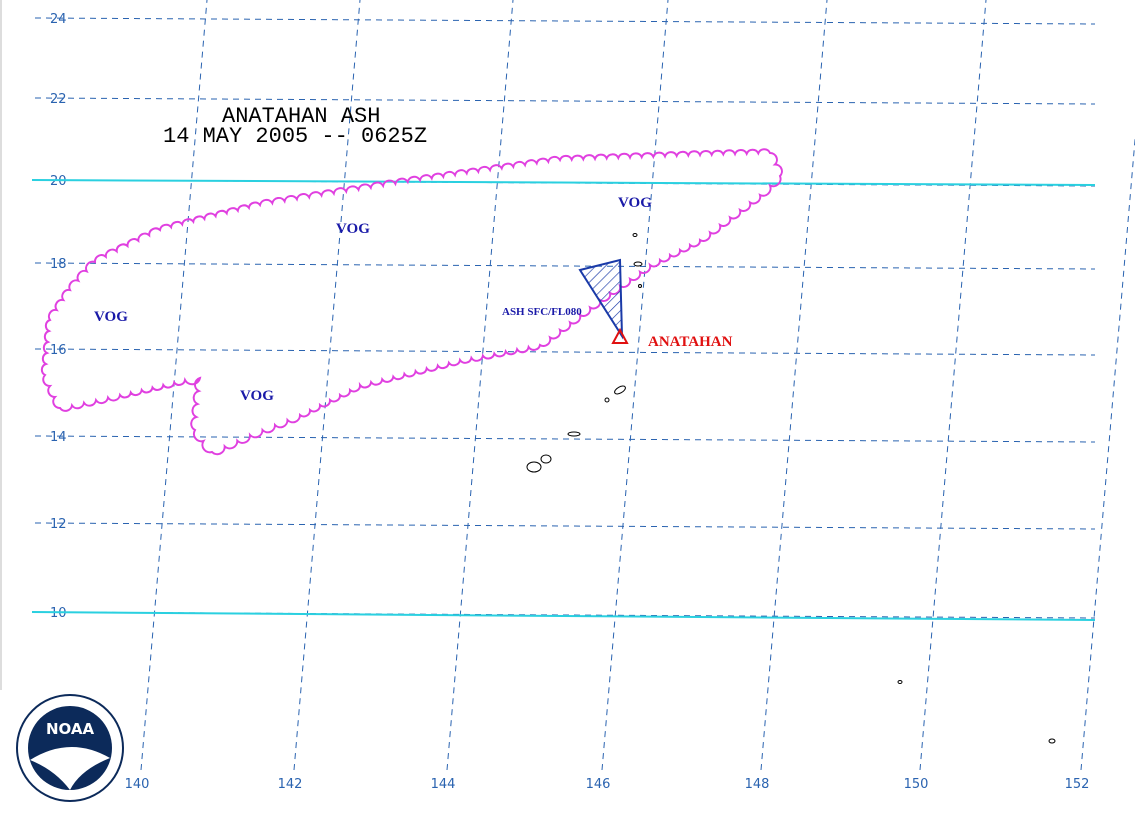 The image size is (1135, 830). Describe the element at coordinates (58, 19) in the screenshot. I see `latitude-label: 24` at that location.